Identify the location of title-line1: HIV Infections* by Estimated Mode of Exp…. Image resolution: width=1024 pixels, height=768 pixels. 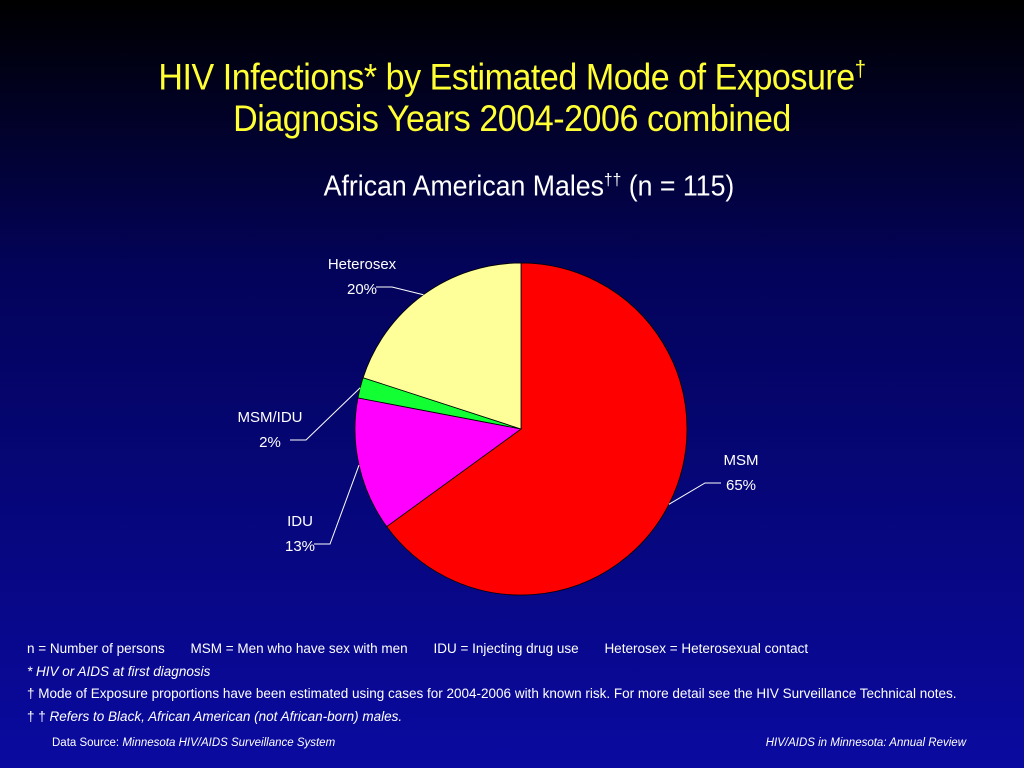
(506, 77).